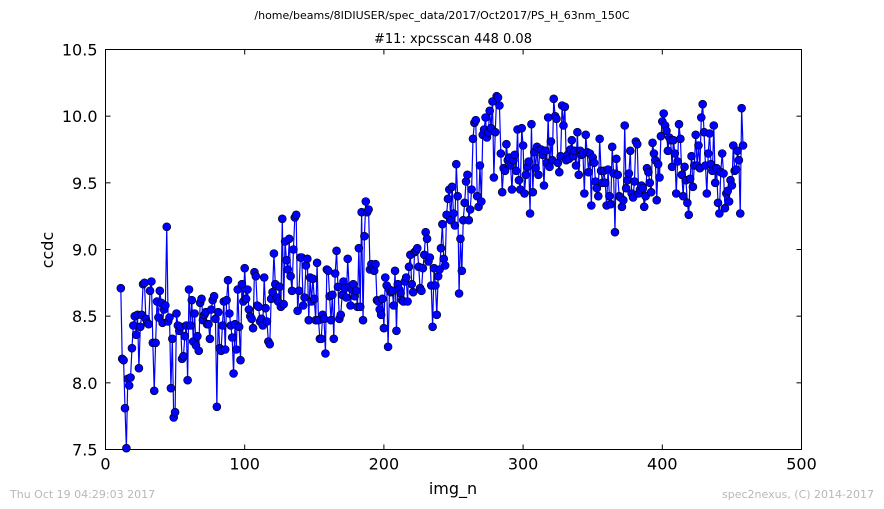  What do you see at coordinates (453, 39) in the screenshot?
I see `chart-title: #11: xpcsscan 448 0.08` at bounding box center [453, 39].